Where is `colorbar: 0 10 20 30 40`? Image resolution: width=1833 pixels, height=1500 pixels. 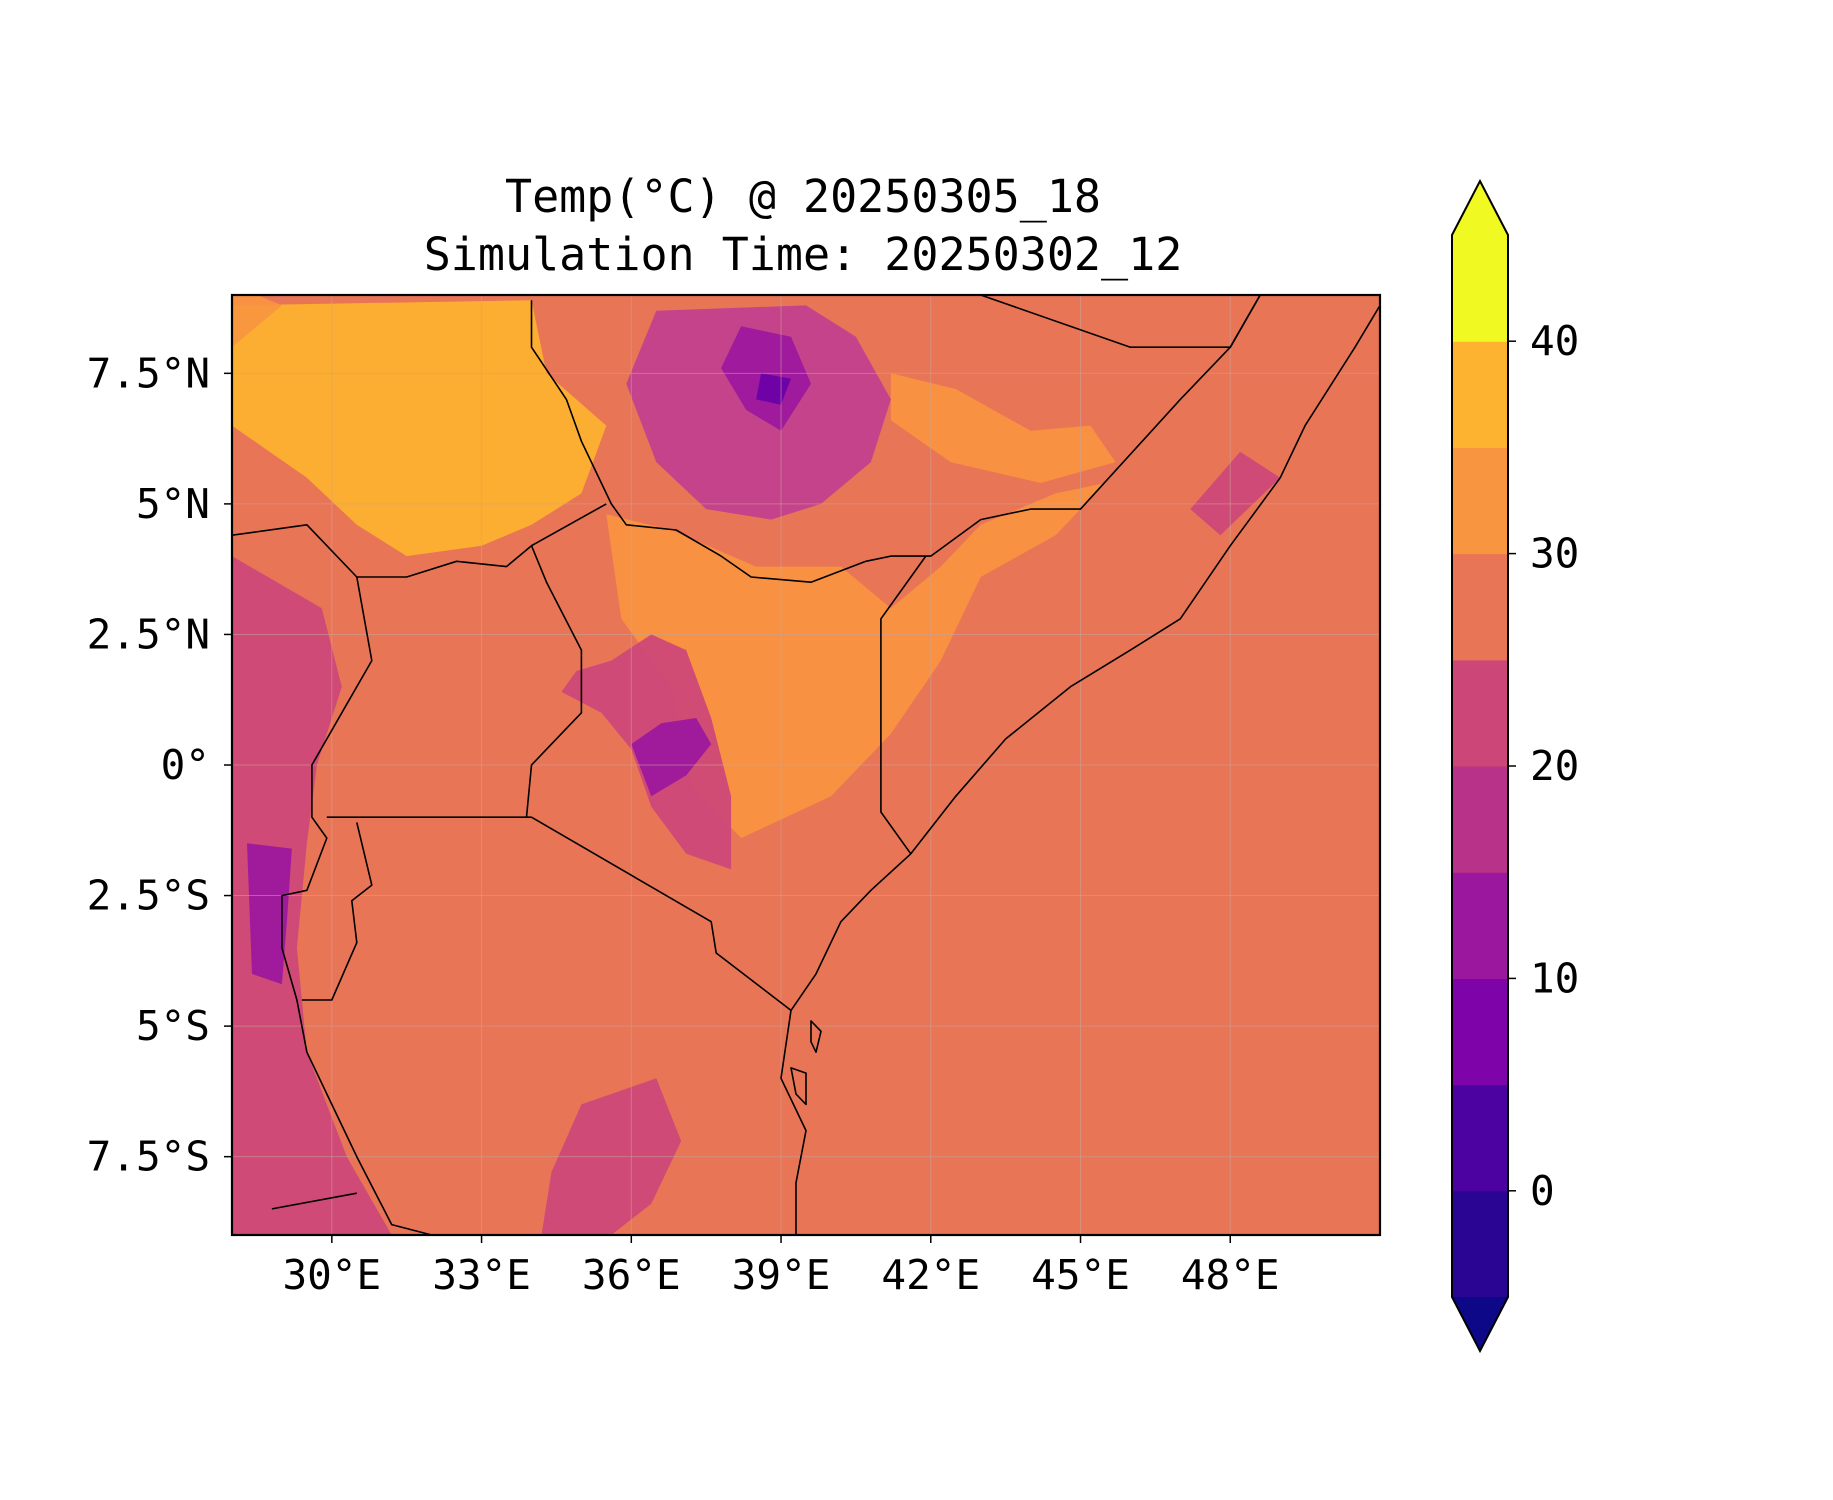
colorbar: 0 10 20 30 40 is located at coordinates (1515, 766).